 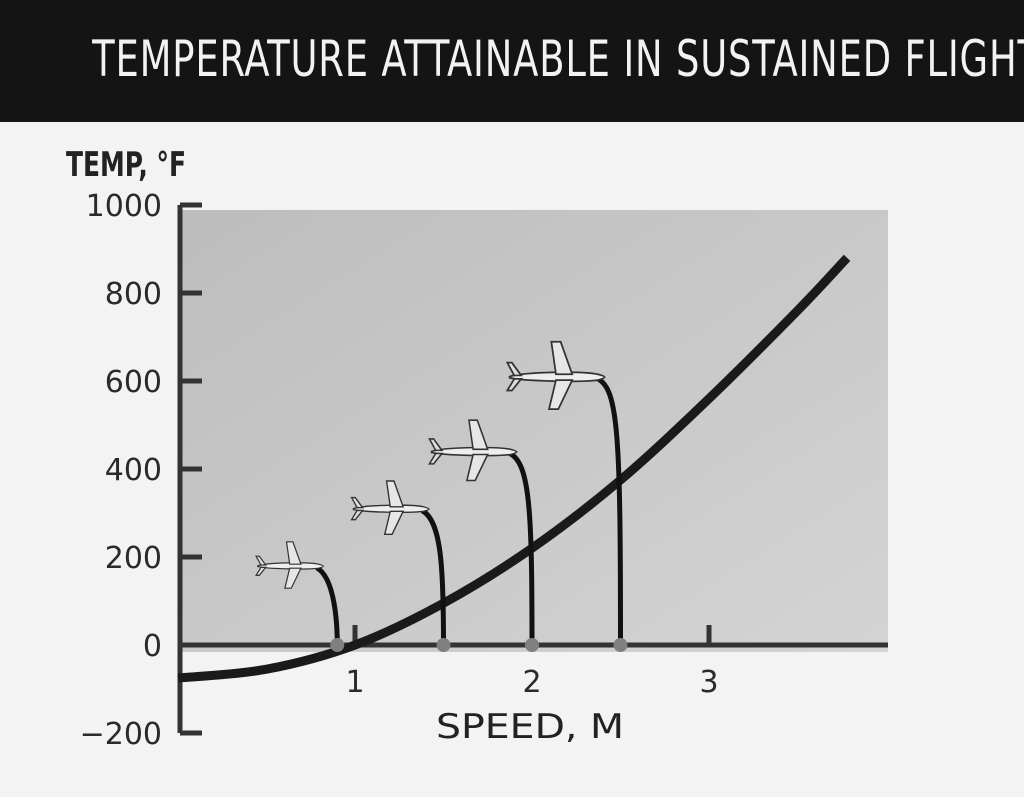 I want to click on y-tick-label: 600, so click(x=133, y=382).